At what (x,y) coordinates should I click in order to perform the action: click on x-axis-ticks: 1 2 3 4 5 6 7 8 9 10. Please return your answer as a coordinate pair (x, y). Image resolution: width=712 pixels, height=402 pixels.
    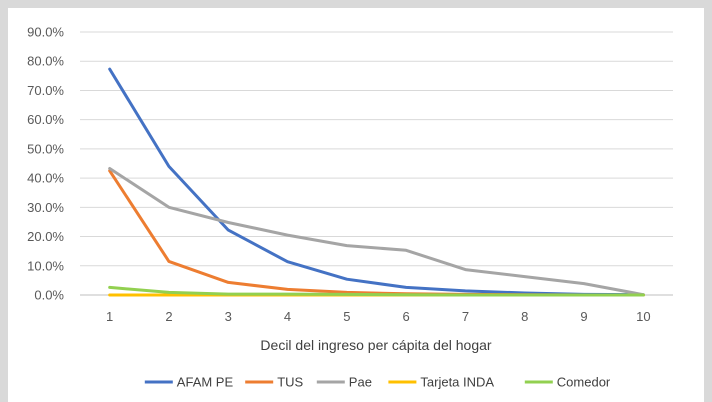
    Looking at the image, I should click on (378, 316).